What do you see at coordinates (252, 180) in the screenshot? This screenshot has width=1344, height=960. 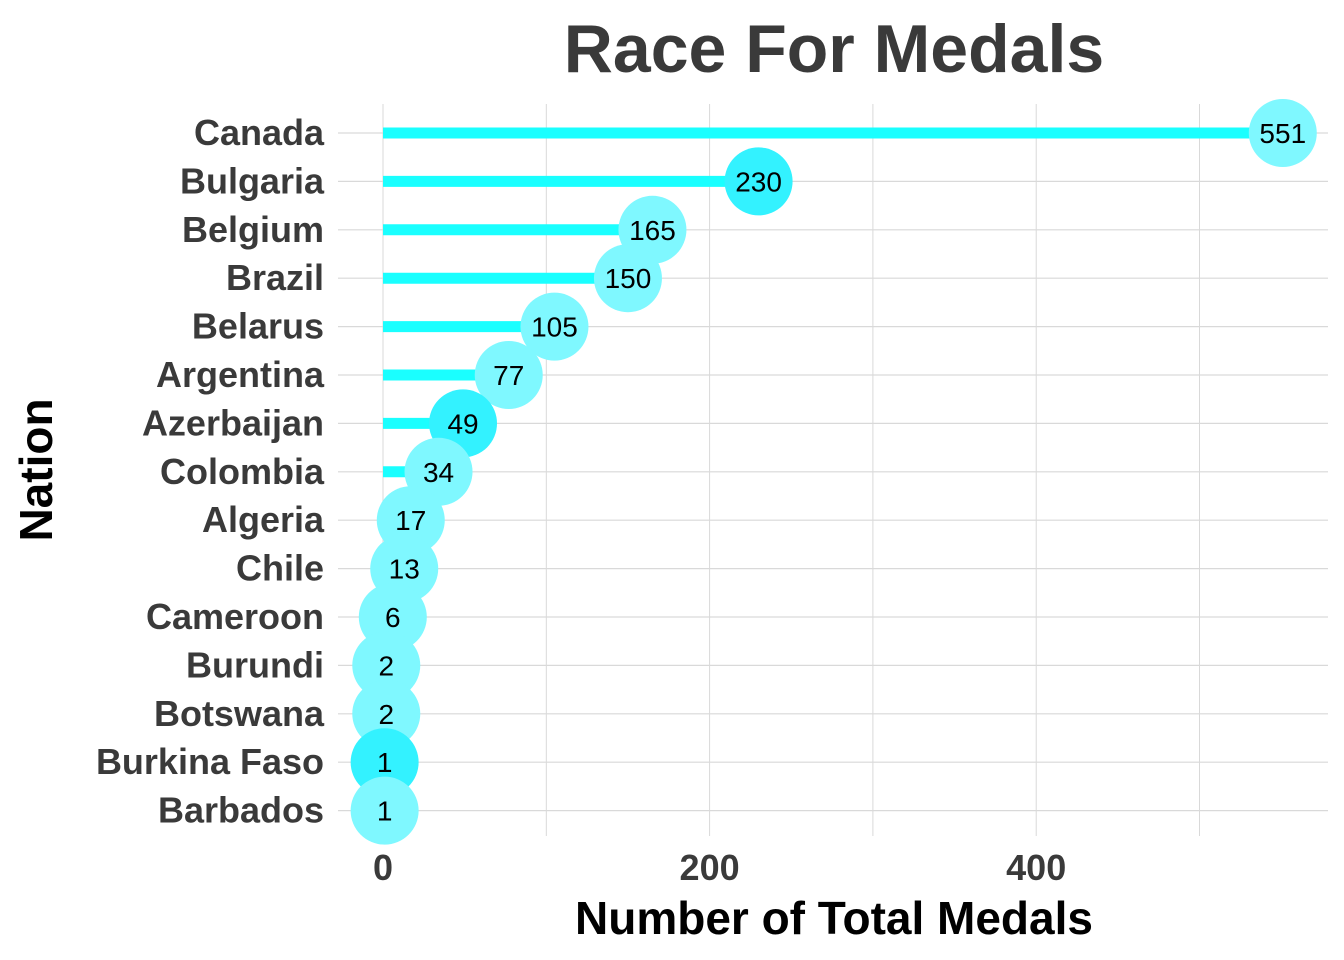 I see `category-label: Bulgaria` at bounding box center [252, 180].